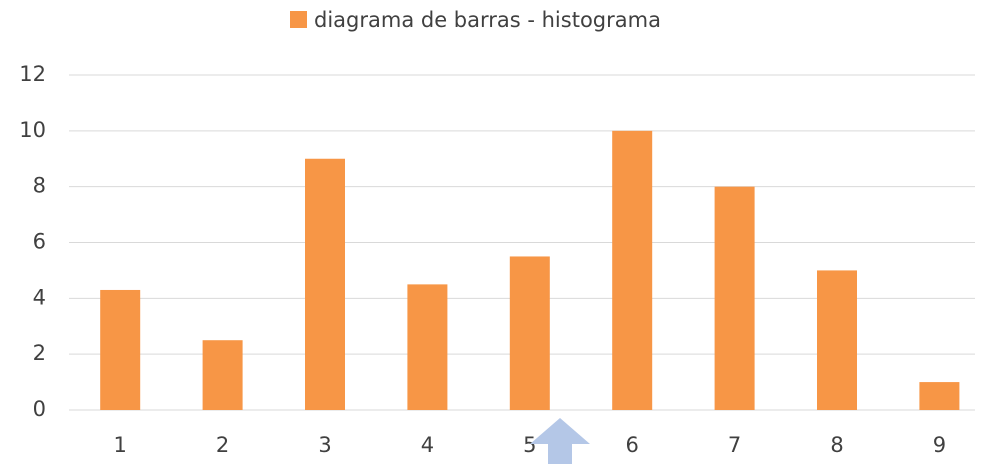 This screenshot has width=986, height=464. Describe the element at coordinates (632, 445) in the screenshot. I see `x-tick-label: 6` at that location.